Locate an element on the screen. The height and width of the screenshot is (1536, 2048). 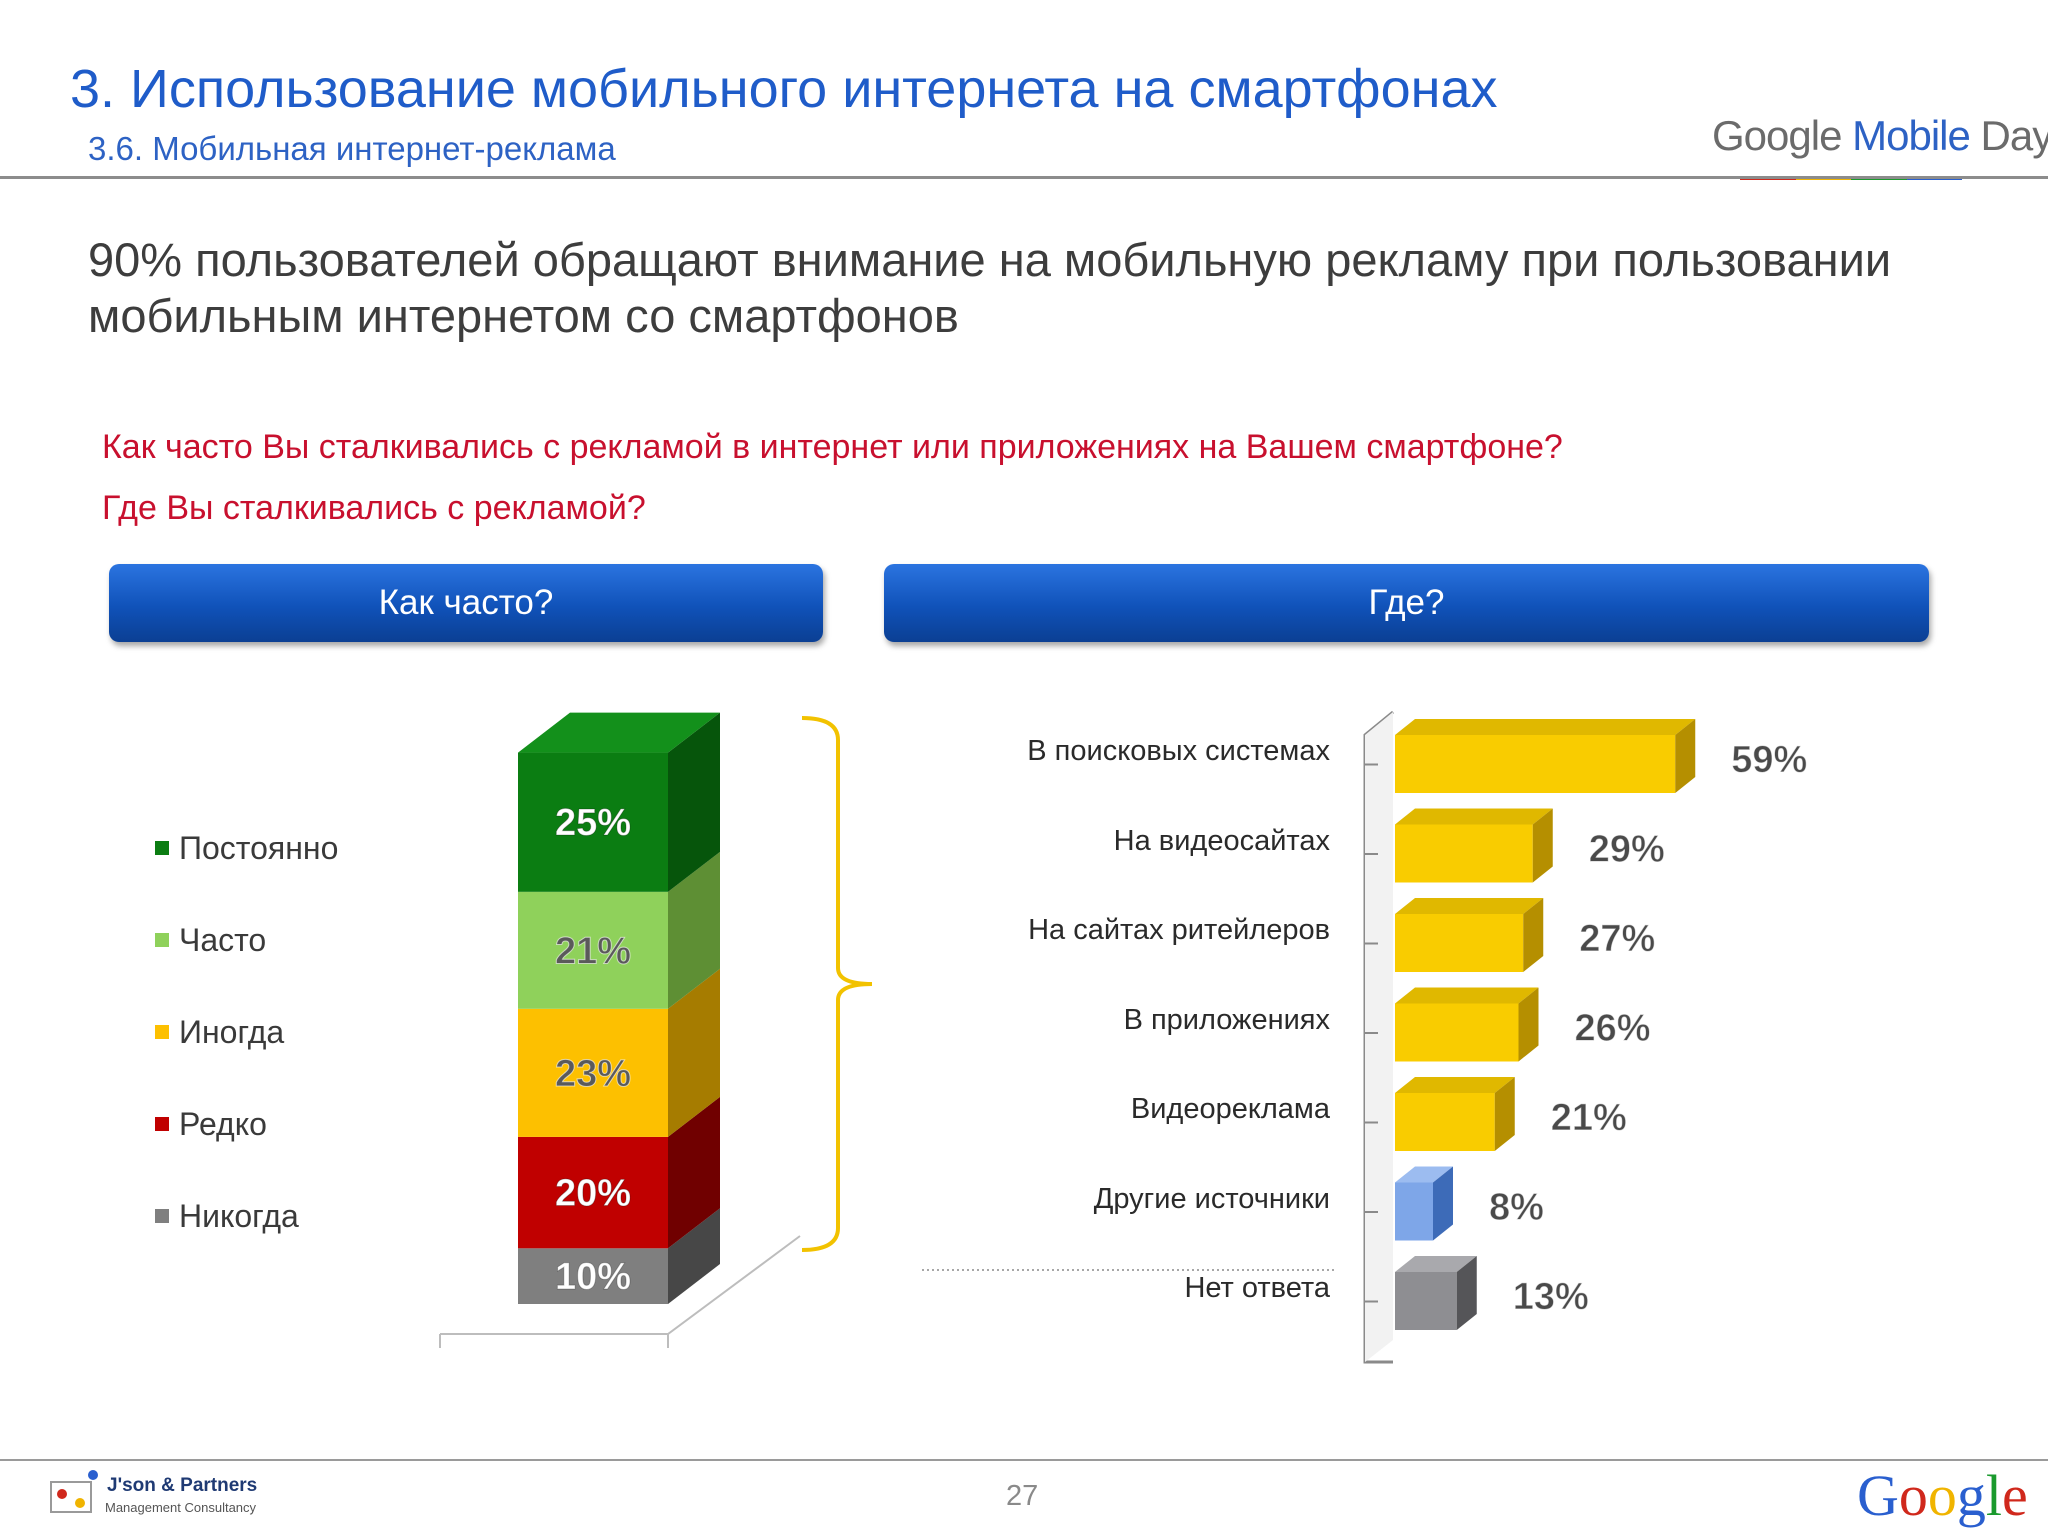
category-label: На видеосайтах is located at coordinates (1221, 840).